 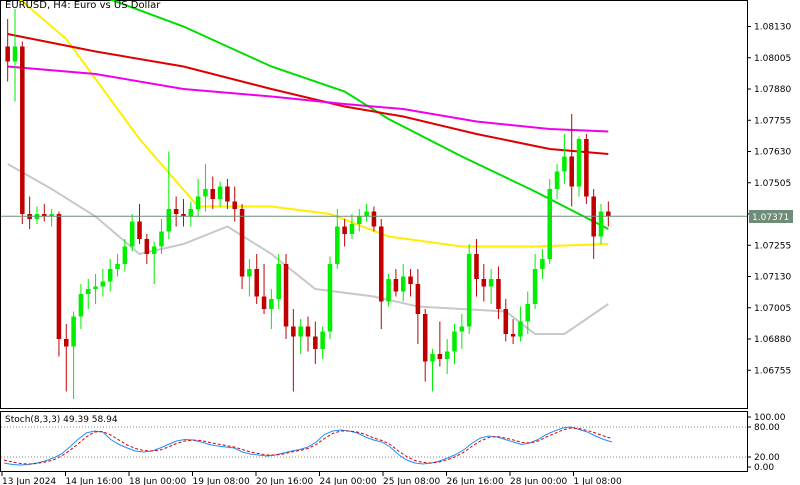 I want to click on current-price-badge, so click(x=771, y=216).